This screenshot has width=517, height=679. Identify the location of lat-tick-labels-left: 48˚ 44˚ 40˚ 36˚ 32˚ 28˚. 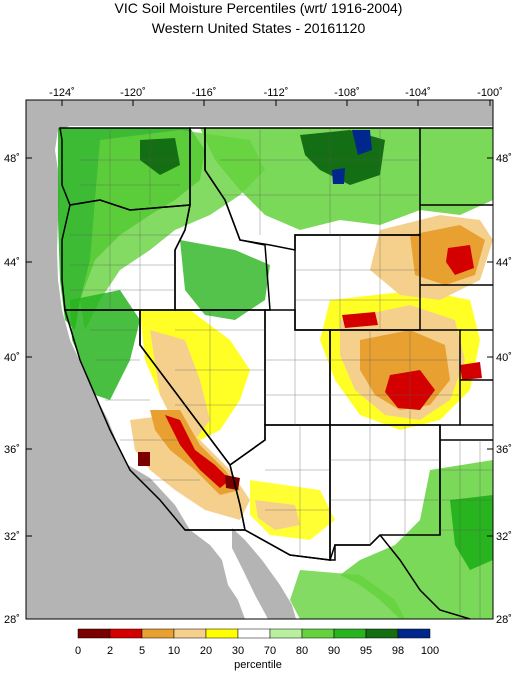
(12, 389).